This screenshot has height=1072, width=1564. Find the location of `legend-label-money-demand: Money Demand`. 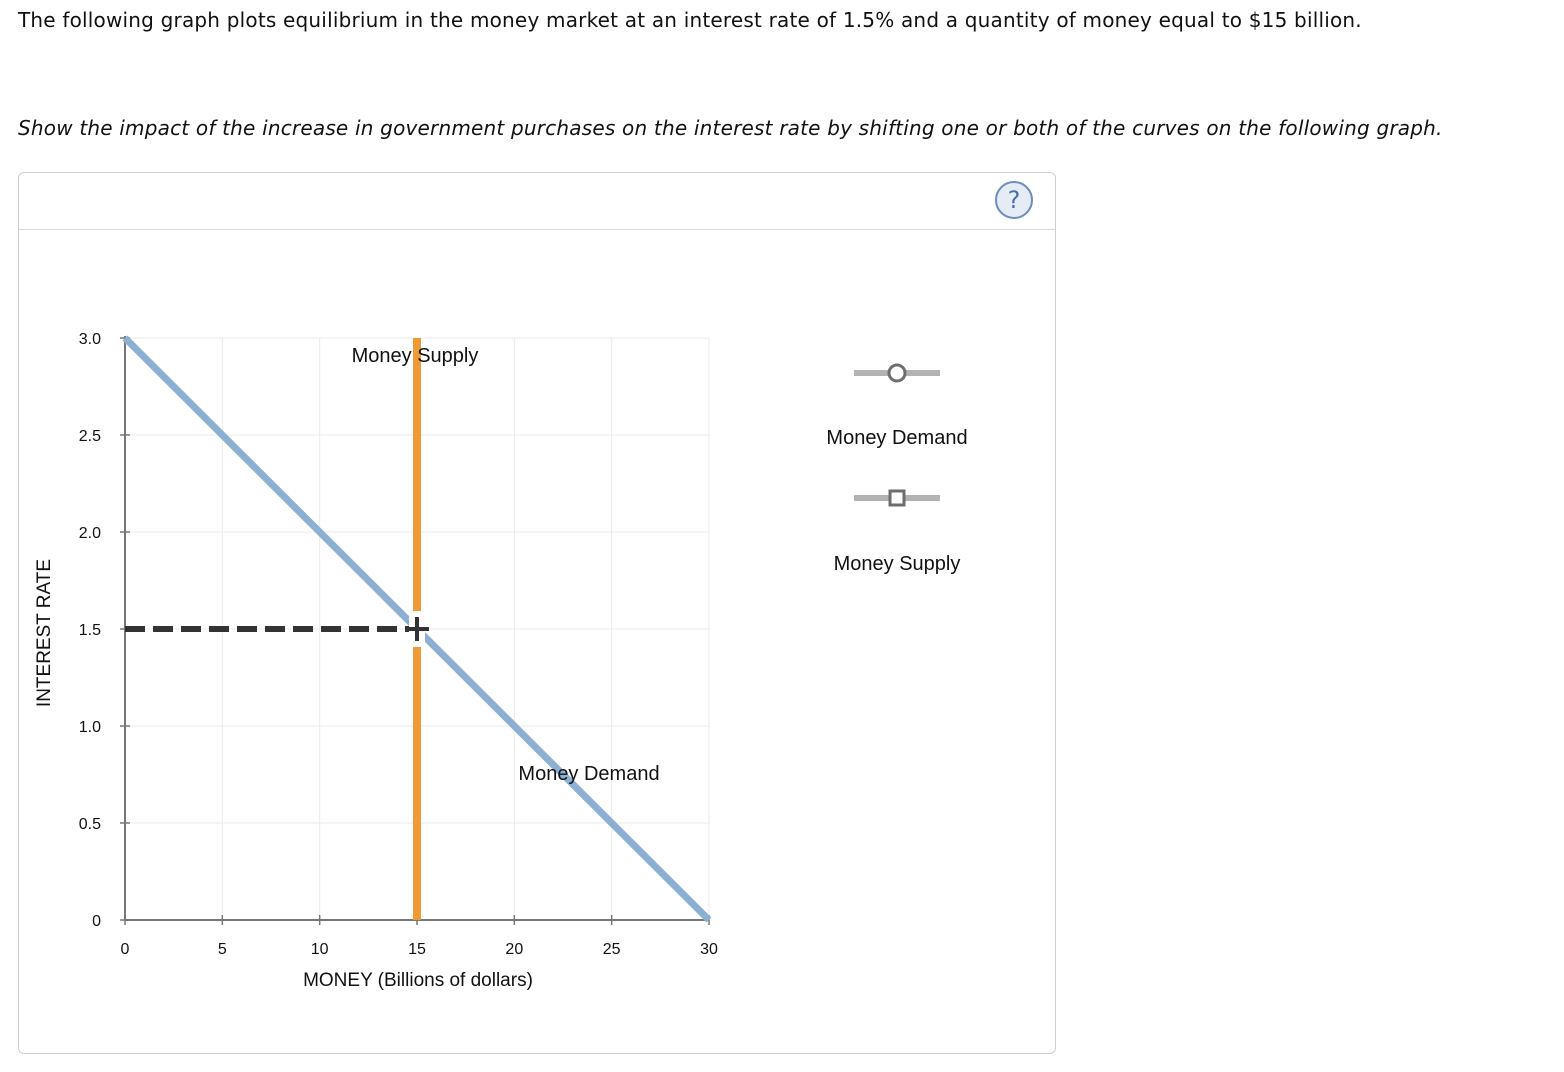

legend-label-money-demand: Money Demand is located at coordinates (896, 438).